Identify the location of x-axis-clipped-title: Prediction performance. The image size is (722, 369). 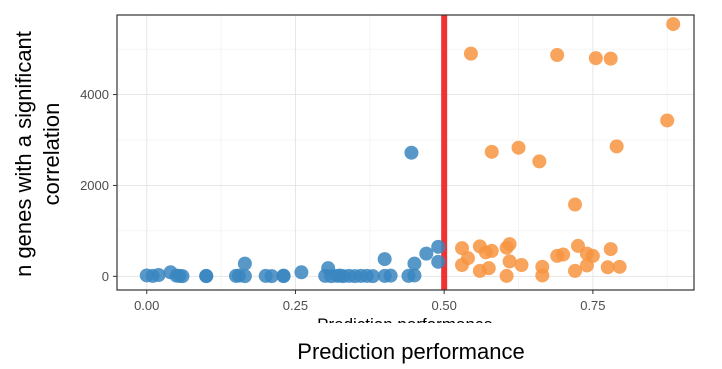
(405, 324).